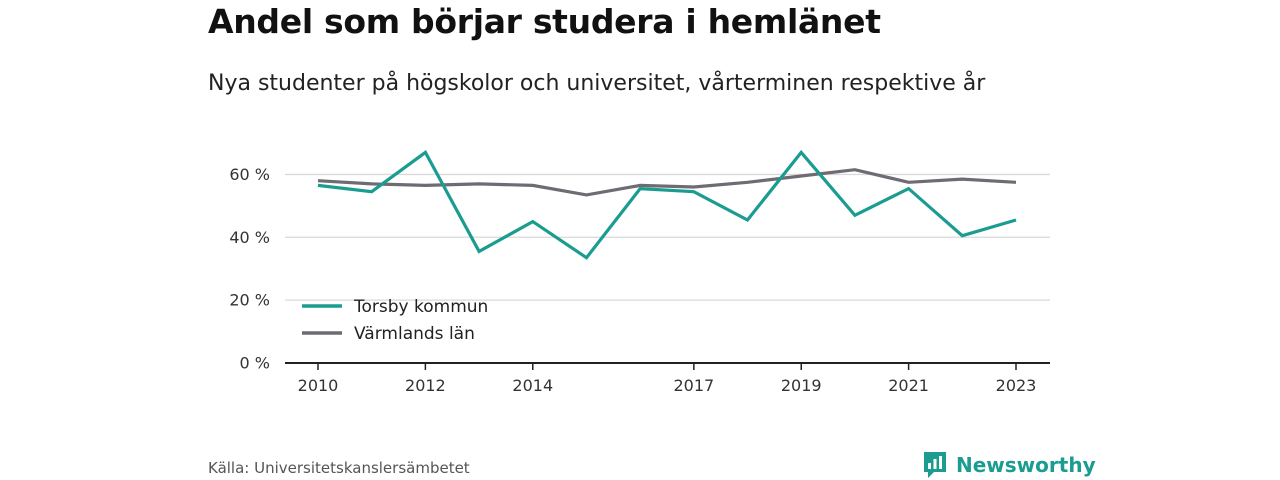  I want to click on legend-label: Värmlands län, so click(414, 334).